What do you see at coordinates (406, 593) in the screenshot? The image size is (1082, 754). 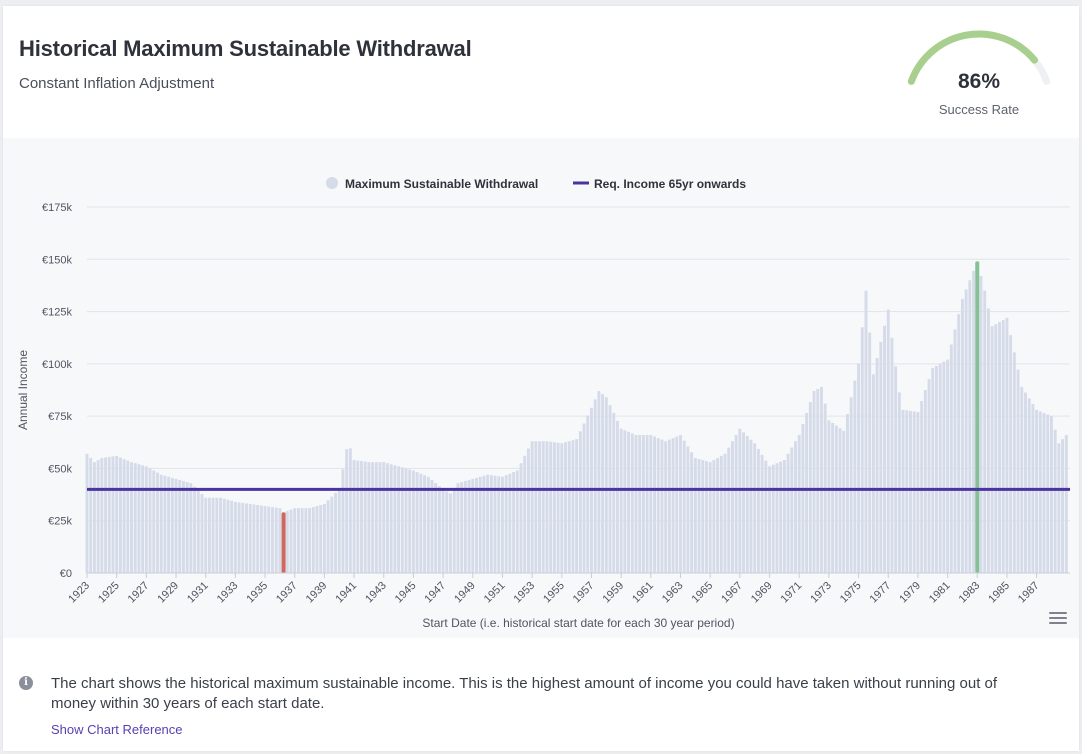 I see `x-tick-label: 1945` at bounding box center [406, 593].